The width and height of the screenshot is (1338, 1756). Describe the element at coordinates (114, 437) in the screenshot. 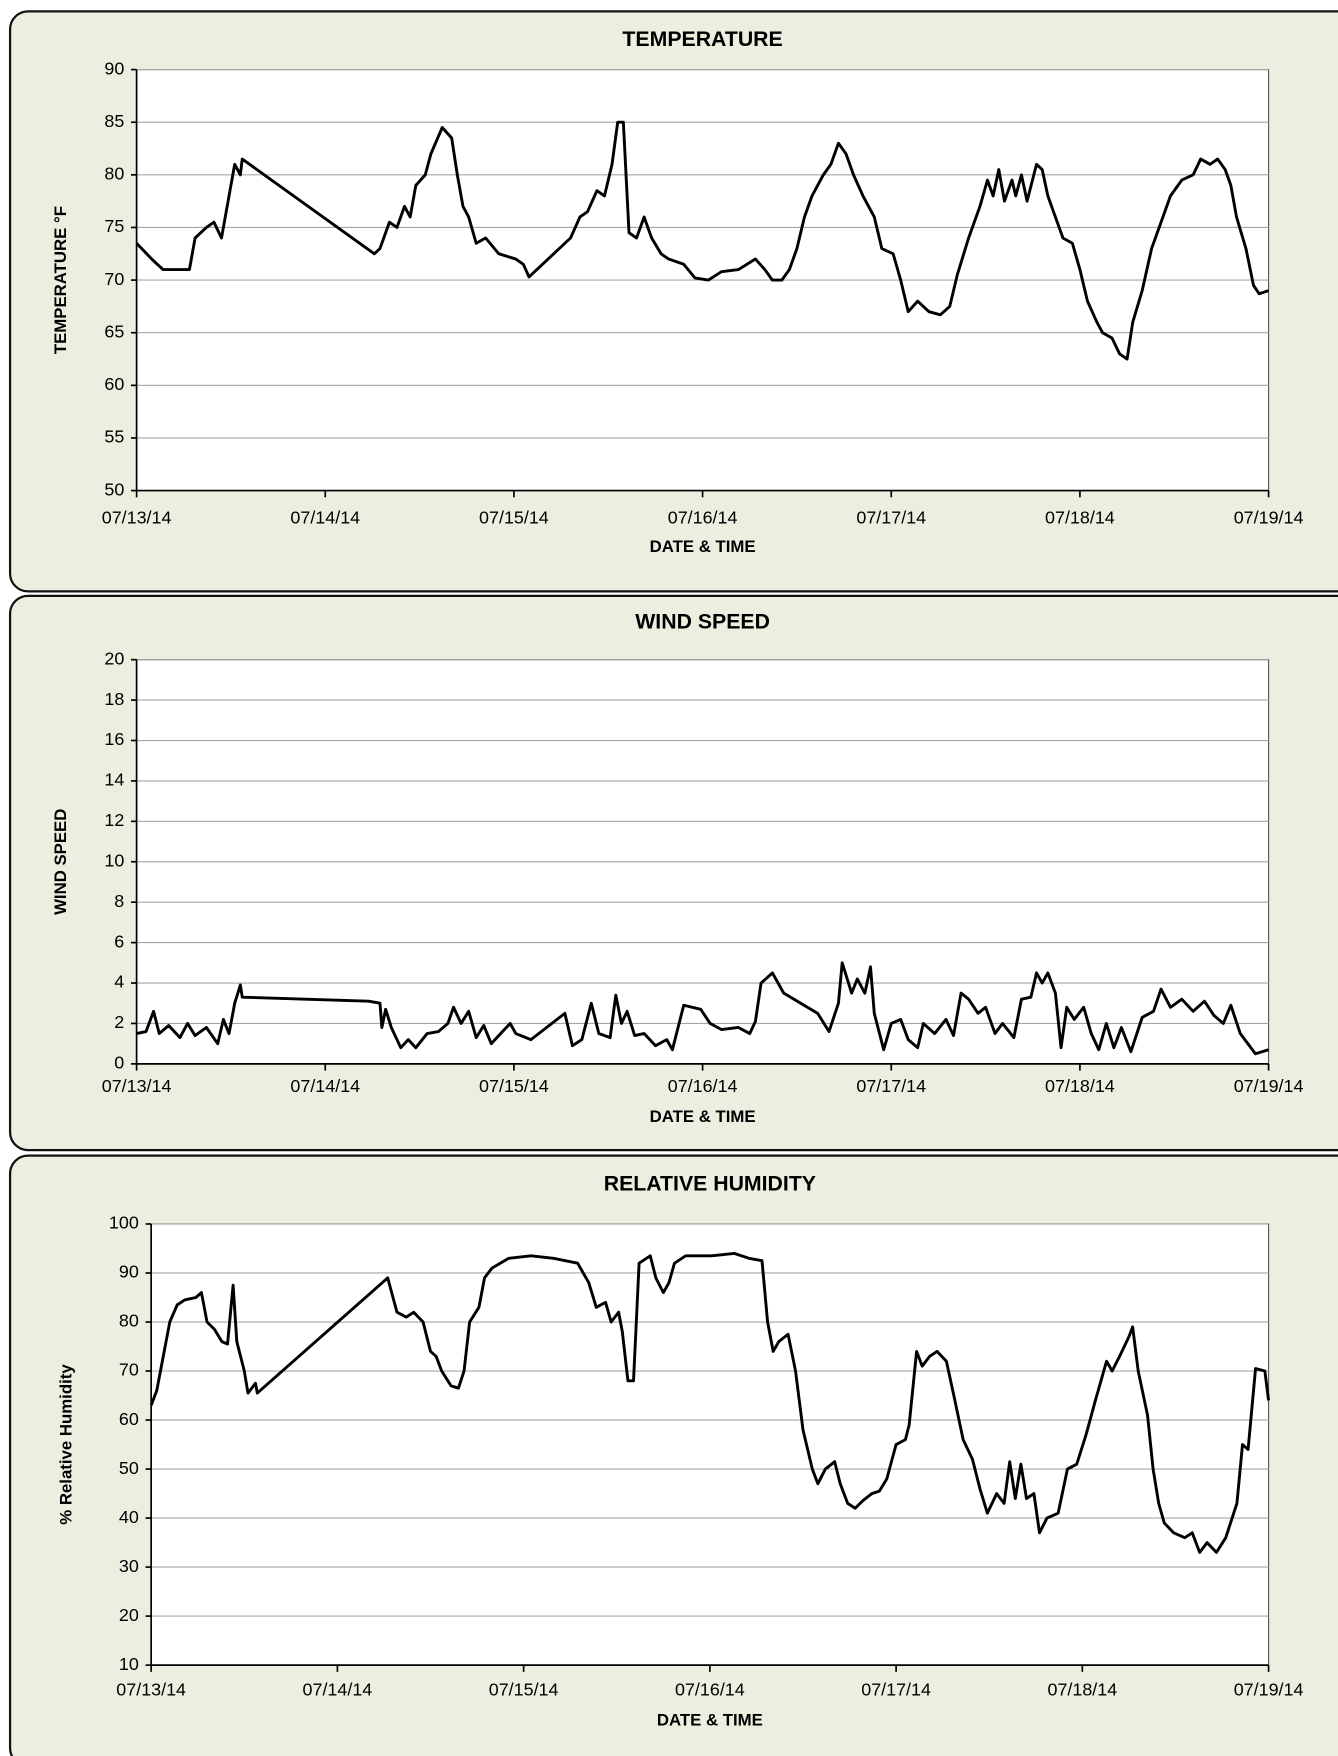

I see `y-tick-label: 55` at that location.